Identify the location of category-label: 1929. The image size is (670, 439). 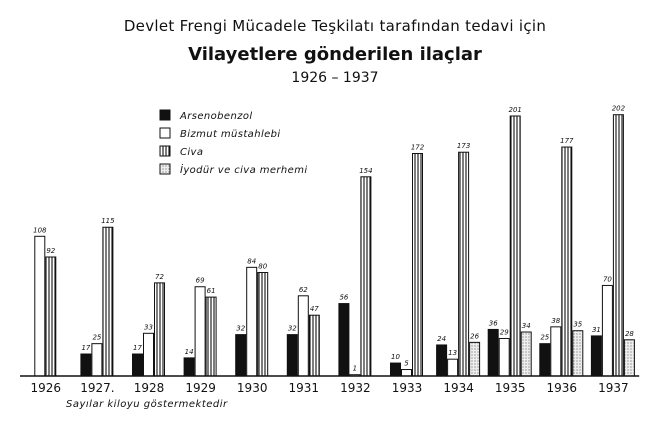
(200, 388).